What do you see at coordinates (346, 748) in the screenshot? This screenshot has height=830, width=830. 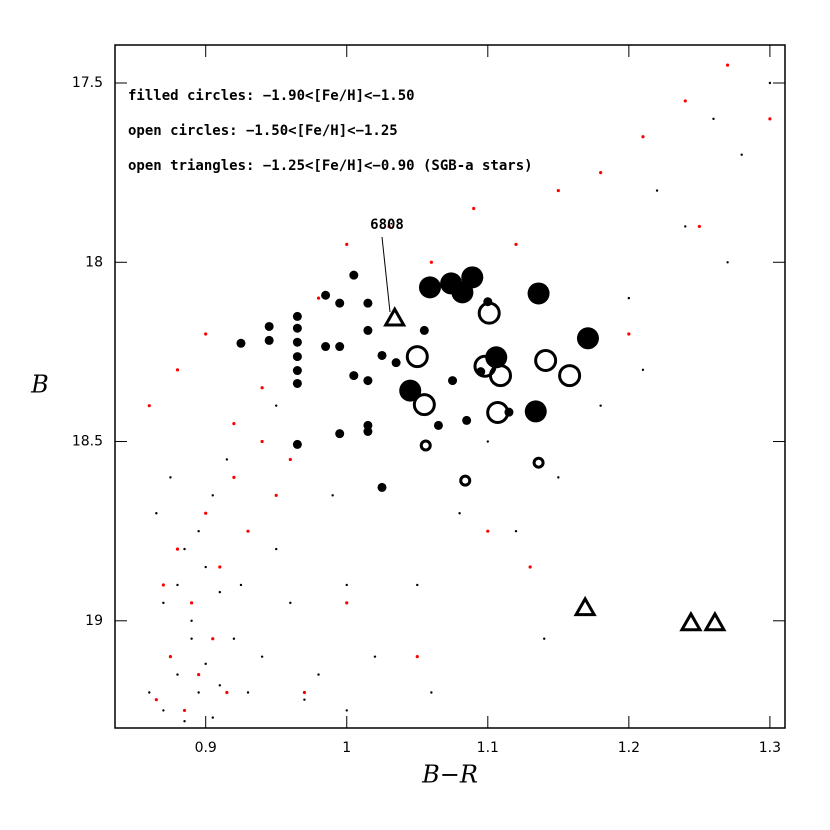 I see `x-tick-label: 1` at bounding box center [346, 748].